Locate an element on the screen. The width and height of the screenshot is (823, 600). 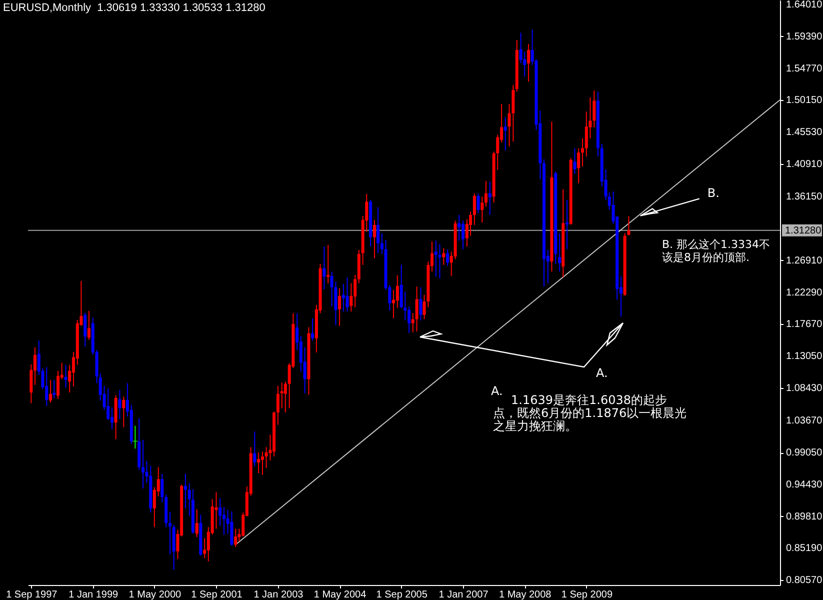
y-tick-label: 0.99050 is located at coordinates (804, 453).